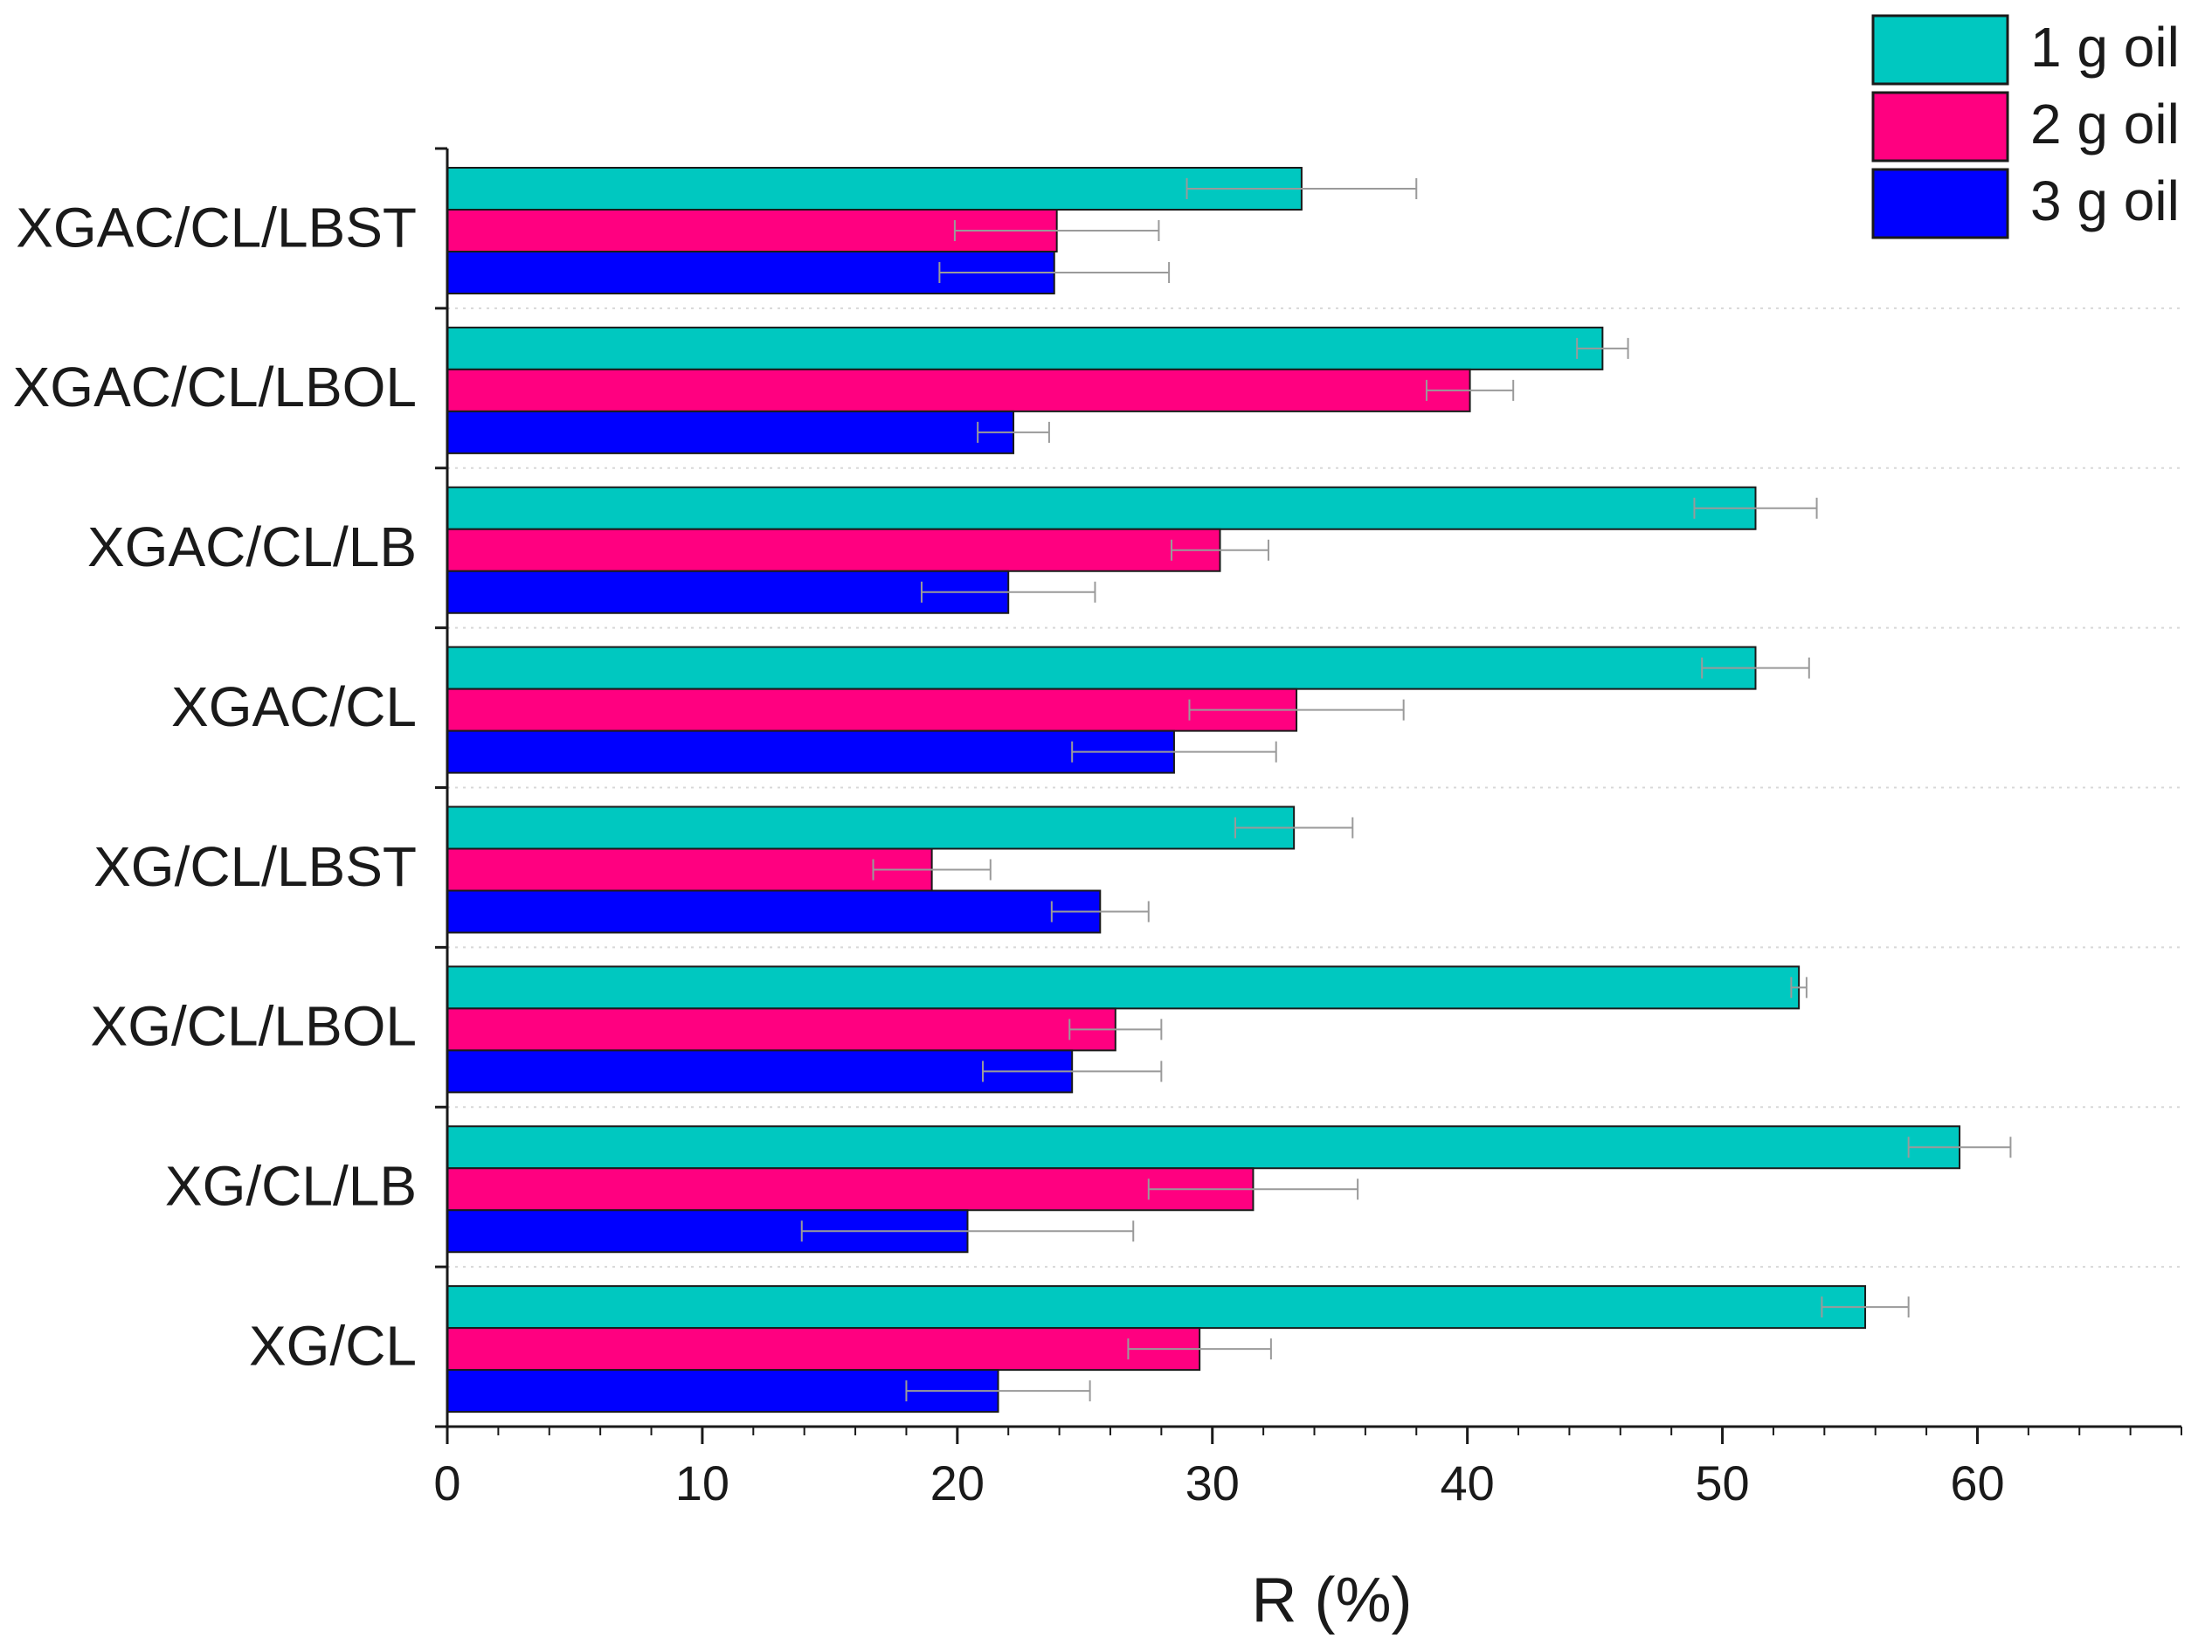  I want to click on category-label: XGAC/CL, so click(294, 706).